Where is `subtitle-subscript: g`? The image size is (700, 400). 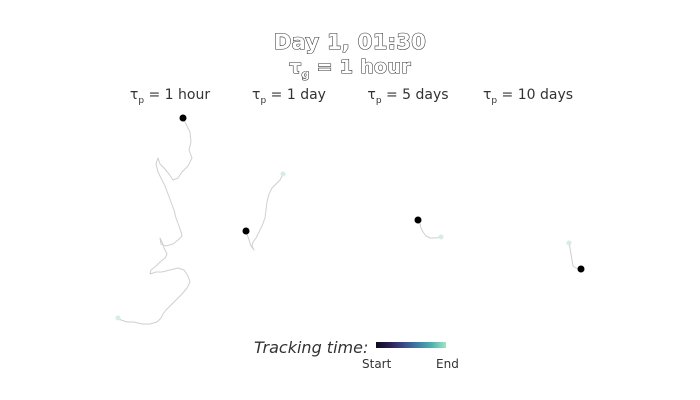 subtitle-subscript: g is located at coordinates (305, 74).